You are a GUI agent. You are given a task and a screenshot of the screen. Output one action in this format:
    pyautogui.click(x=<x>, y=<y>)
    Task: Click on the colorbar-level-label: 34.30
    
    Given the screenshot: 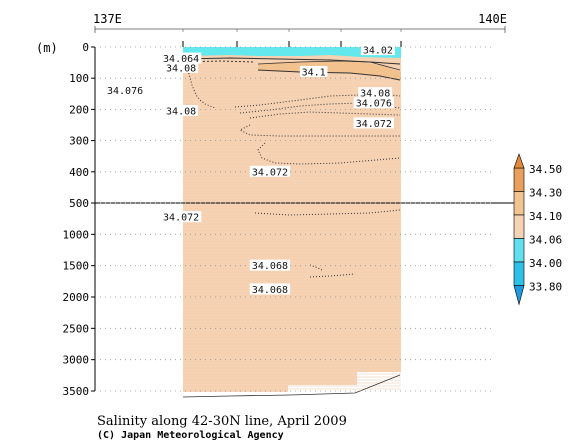 What is the action you would take?
    pyautogui.click(x=545, y=193)
    